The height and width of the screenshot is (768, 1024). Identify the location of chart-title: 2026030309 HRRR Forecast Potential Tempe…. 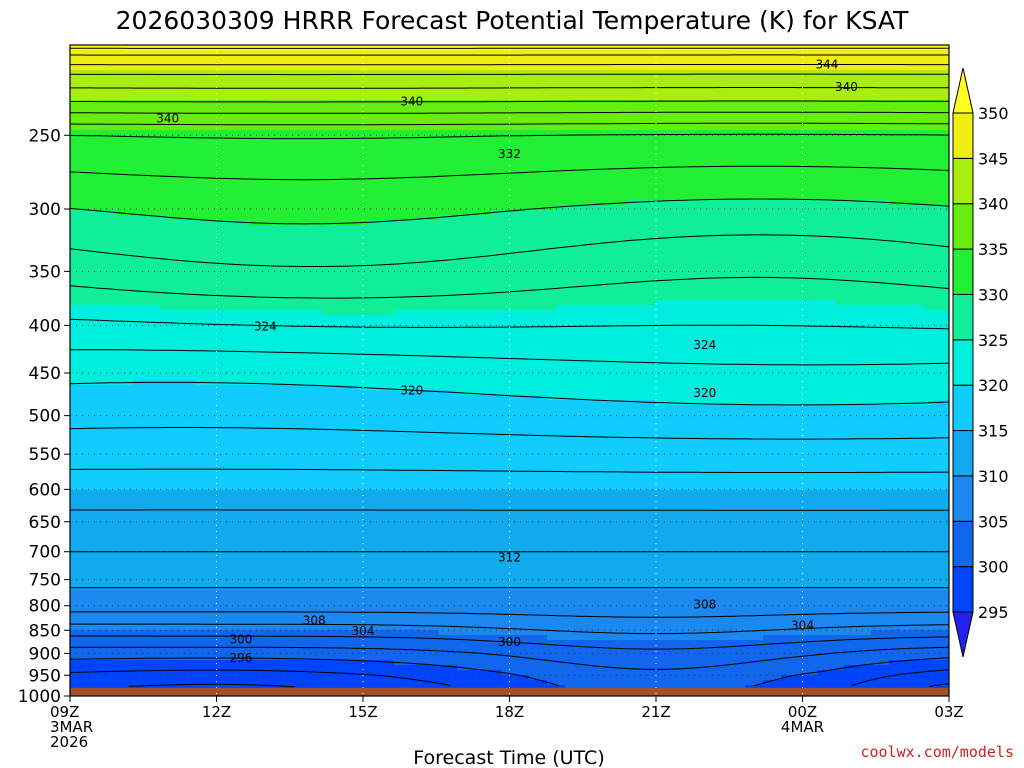
(512, 20).